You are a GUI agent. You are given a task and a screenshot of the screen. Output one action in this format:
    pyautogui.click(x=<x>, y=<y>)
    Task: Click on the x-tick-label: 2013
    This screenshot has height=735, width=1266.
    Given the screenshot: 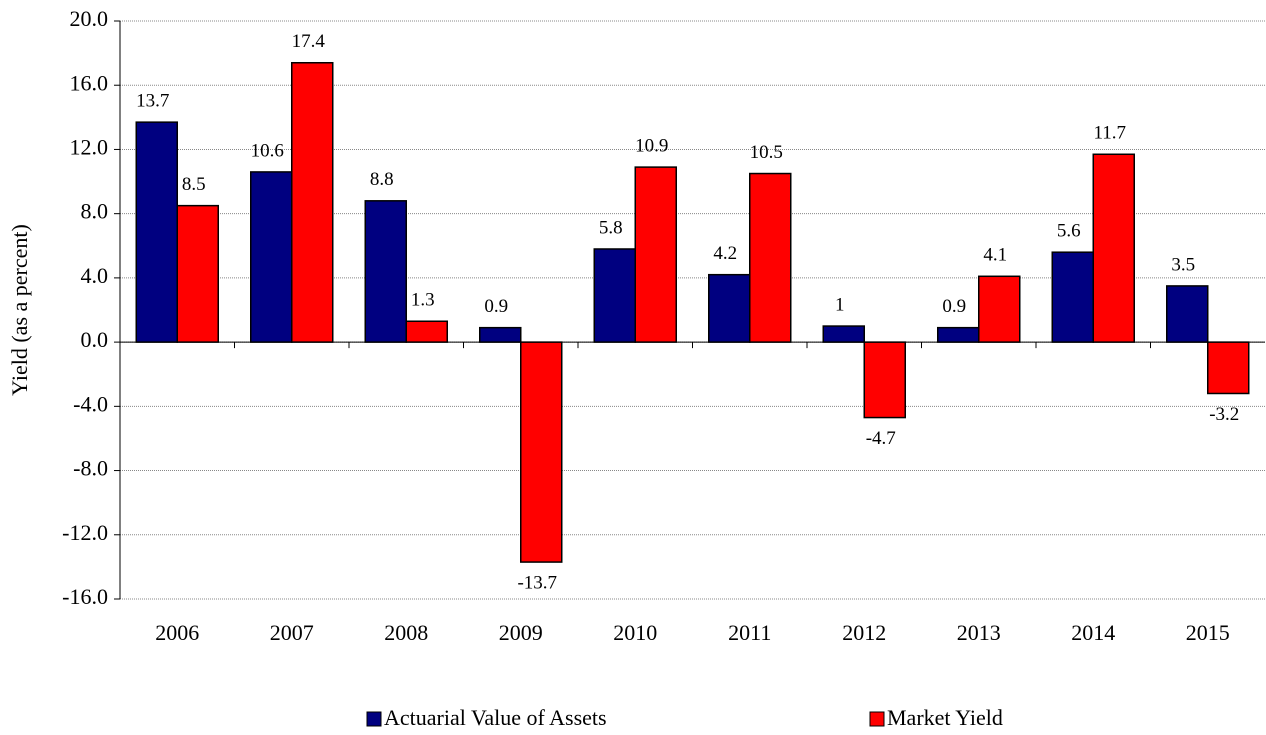 What is the action you would take?
    pyautogui.click(x=979, y=632)
    